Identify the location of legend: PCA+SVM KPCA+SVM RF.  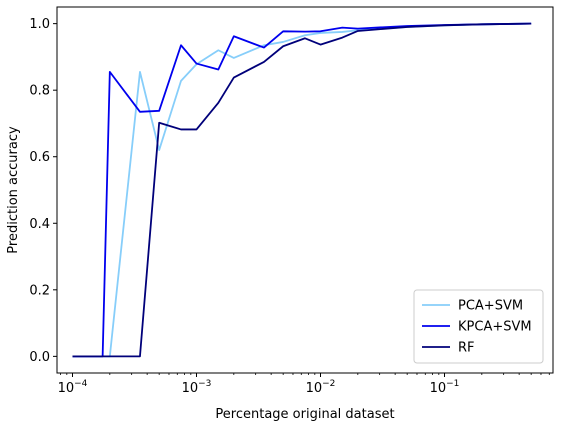
(478, 326).